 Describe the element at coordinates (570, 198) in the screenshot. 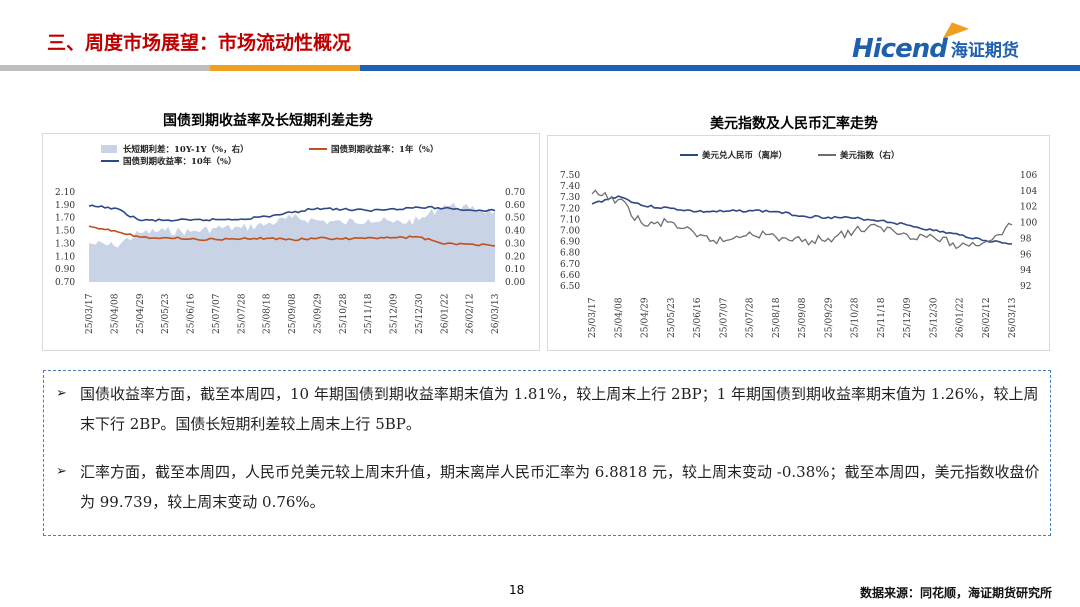

I see `left-axis-tick-label: 7.30` at that location.